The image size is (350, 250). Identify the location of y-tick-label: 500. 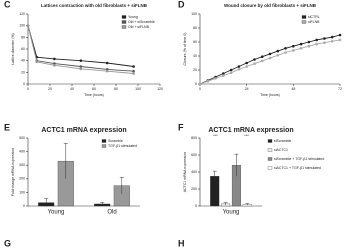
(22, 138).